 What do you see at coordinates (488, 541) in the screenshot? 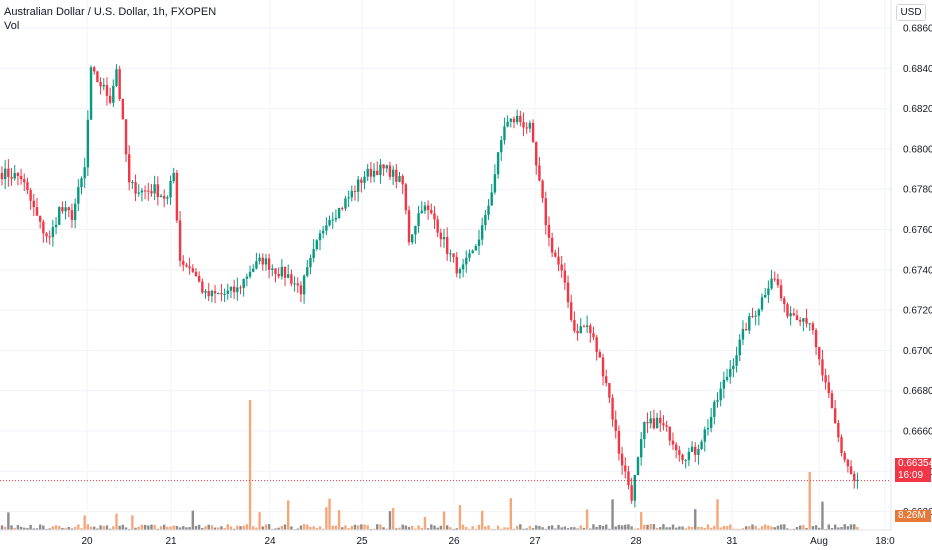
I see `time-axis: 20 21 24 25 26 27 28 31 Aug 18:0` at bounding box center [488, 541].